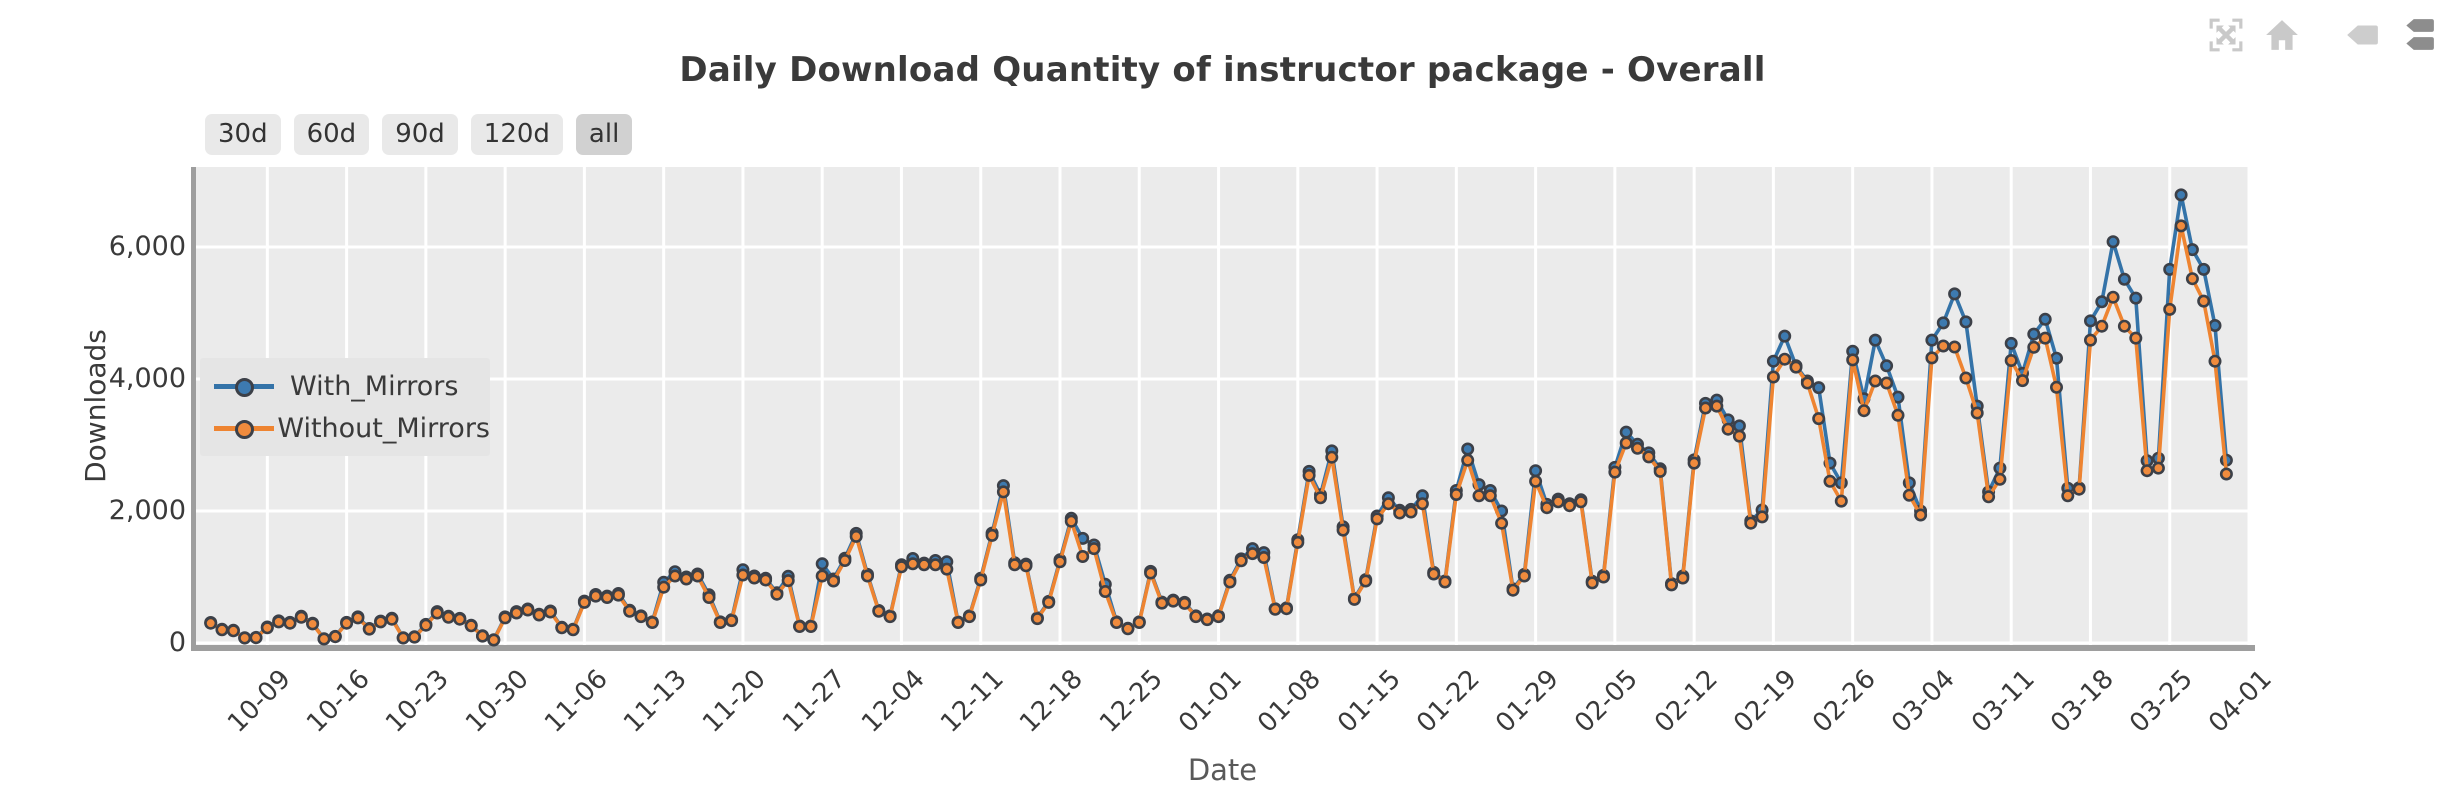 This screenshot has width=2450, height=812. What do you see at coordinates (374, 386) in the screenshot?
I see `legend-label: With_Mirrors` at bounding box center [374, 386].